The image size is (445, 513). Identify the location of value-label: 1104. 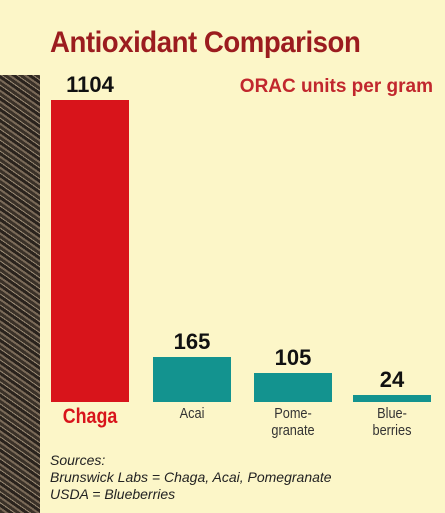
(90, 84).